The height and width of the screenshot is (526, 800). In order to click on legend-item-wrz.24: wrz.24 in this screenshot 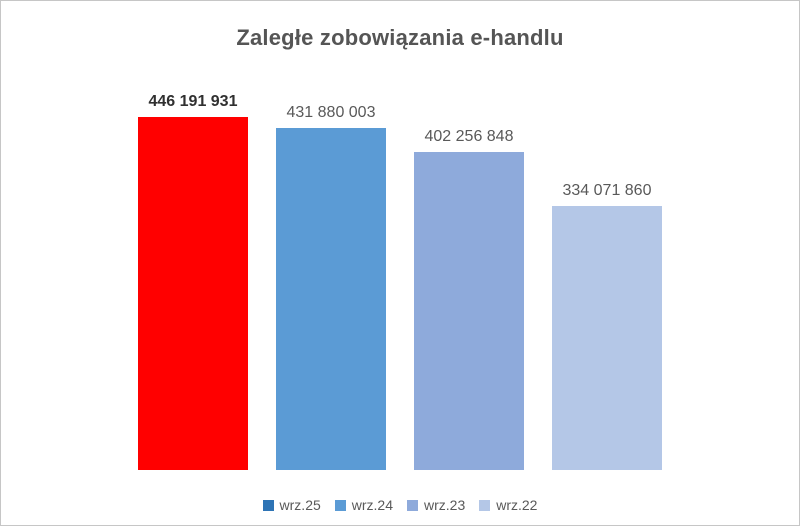, I will do `click(363, 505)`.